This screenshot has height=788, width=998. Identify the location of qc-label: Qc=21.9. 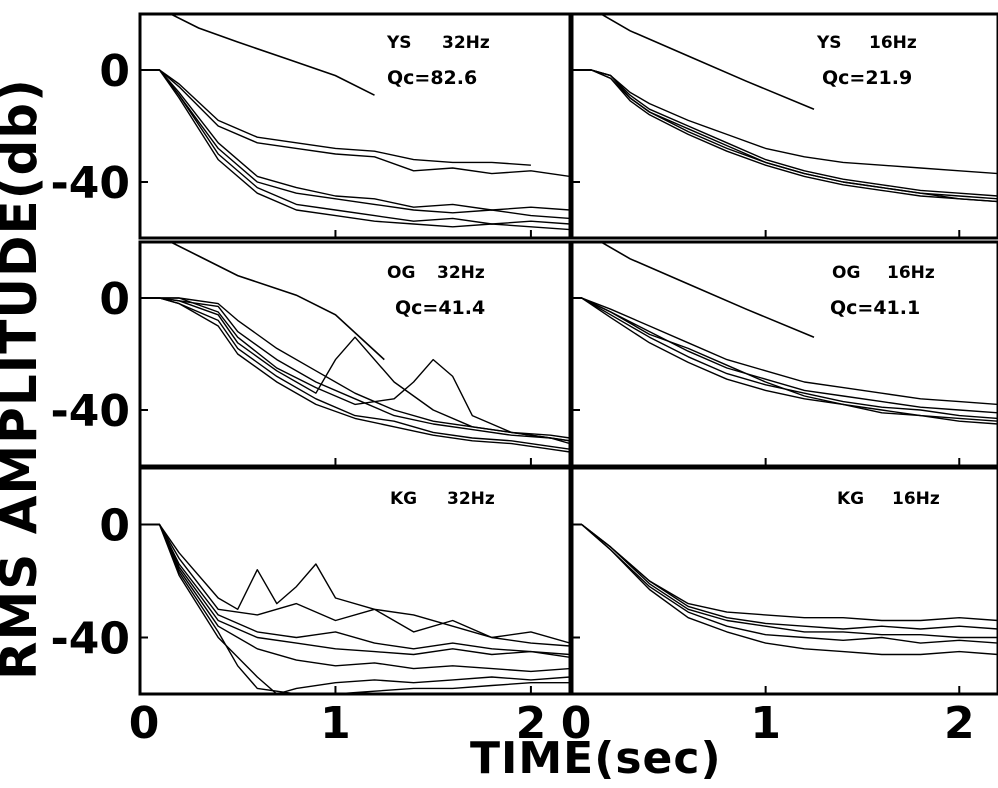
(867, 78).